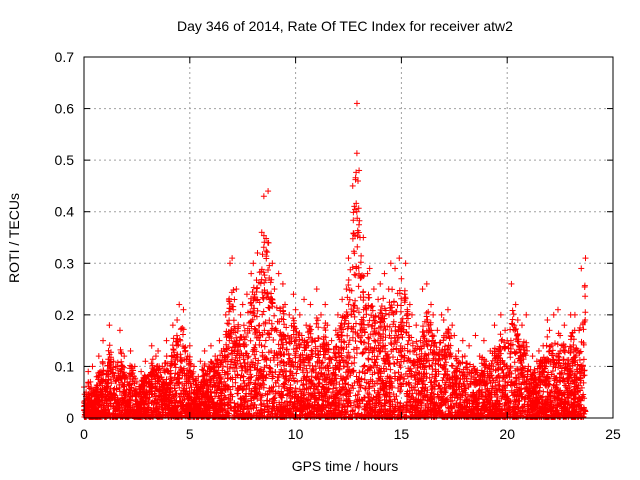  What do you see at coordinates (65, 212) in the screenshot?
I see `y-tick-label: 0.4` at bounding box center [65, 212].